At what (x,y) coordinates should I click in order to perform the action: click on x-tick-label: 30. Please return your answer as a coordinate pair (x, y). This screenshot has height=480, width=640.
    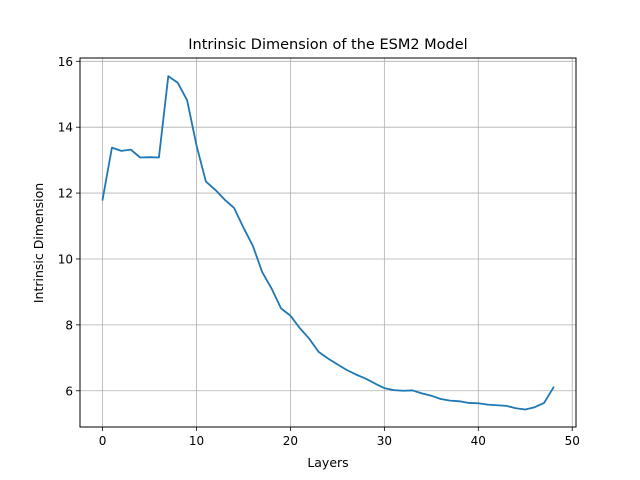
    Looking at the image, I should click on (384, 441).